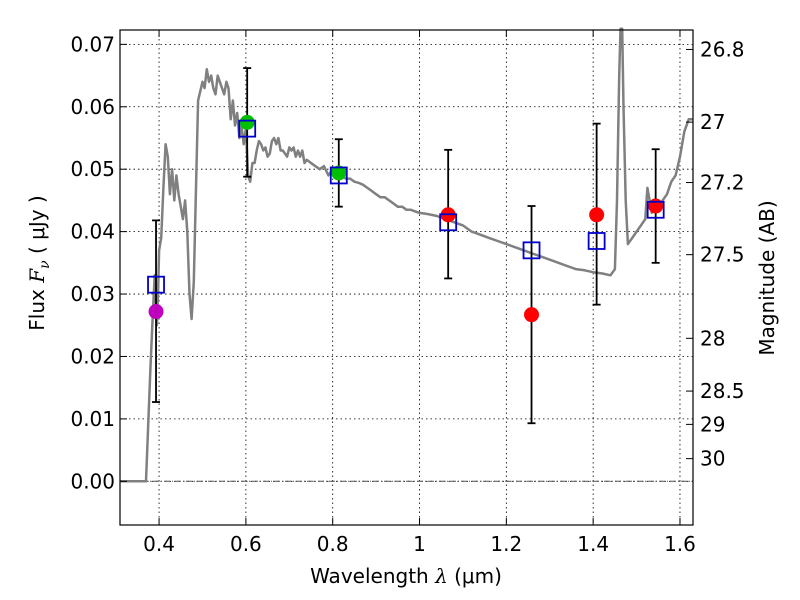  Describe the element at coordinates (593, 544) in the screenshot. I see `x-tick-label: 1.4` at that location.